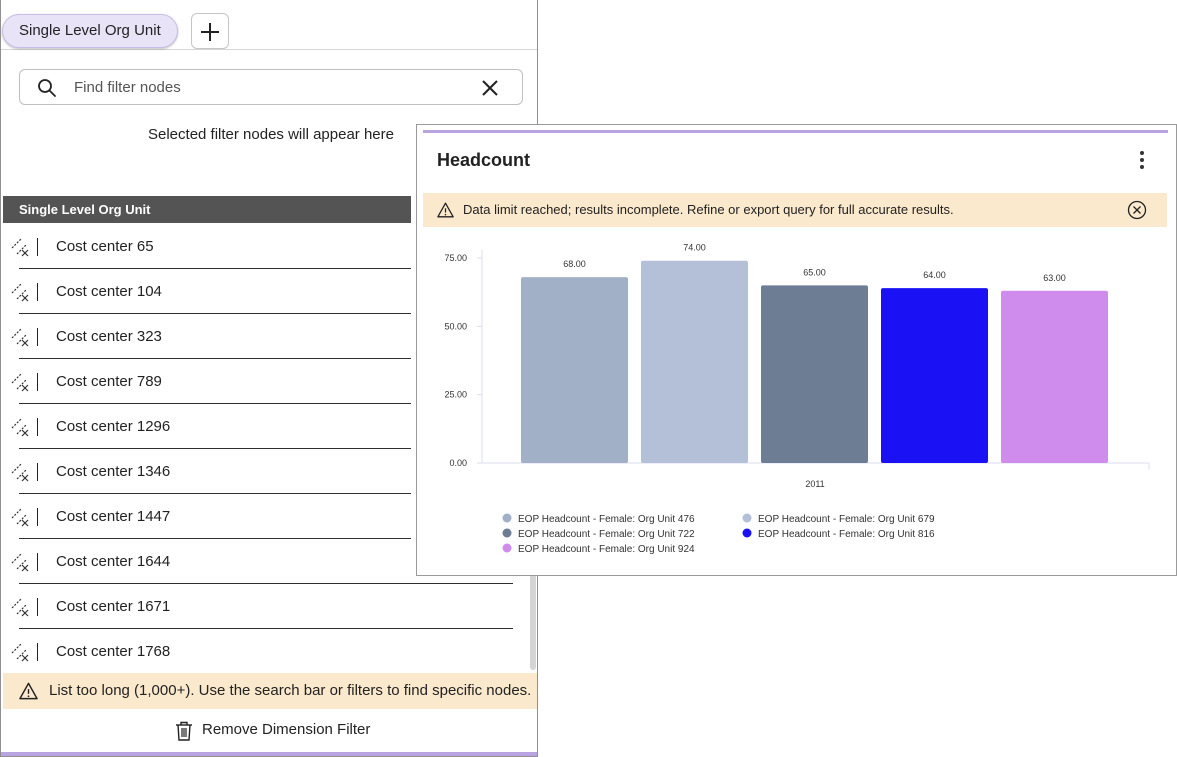 The image size is (1177, 757). Describe the element at coordinates (795, 131) in the screenshot. I see `card-accent-bar` at that location.